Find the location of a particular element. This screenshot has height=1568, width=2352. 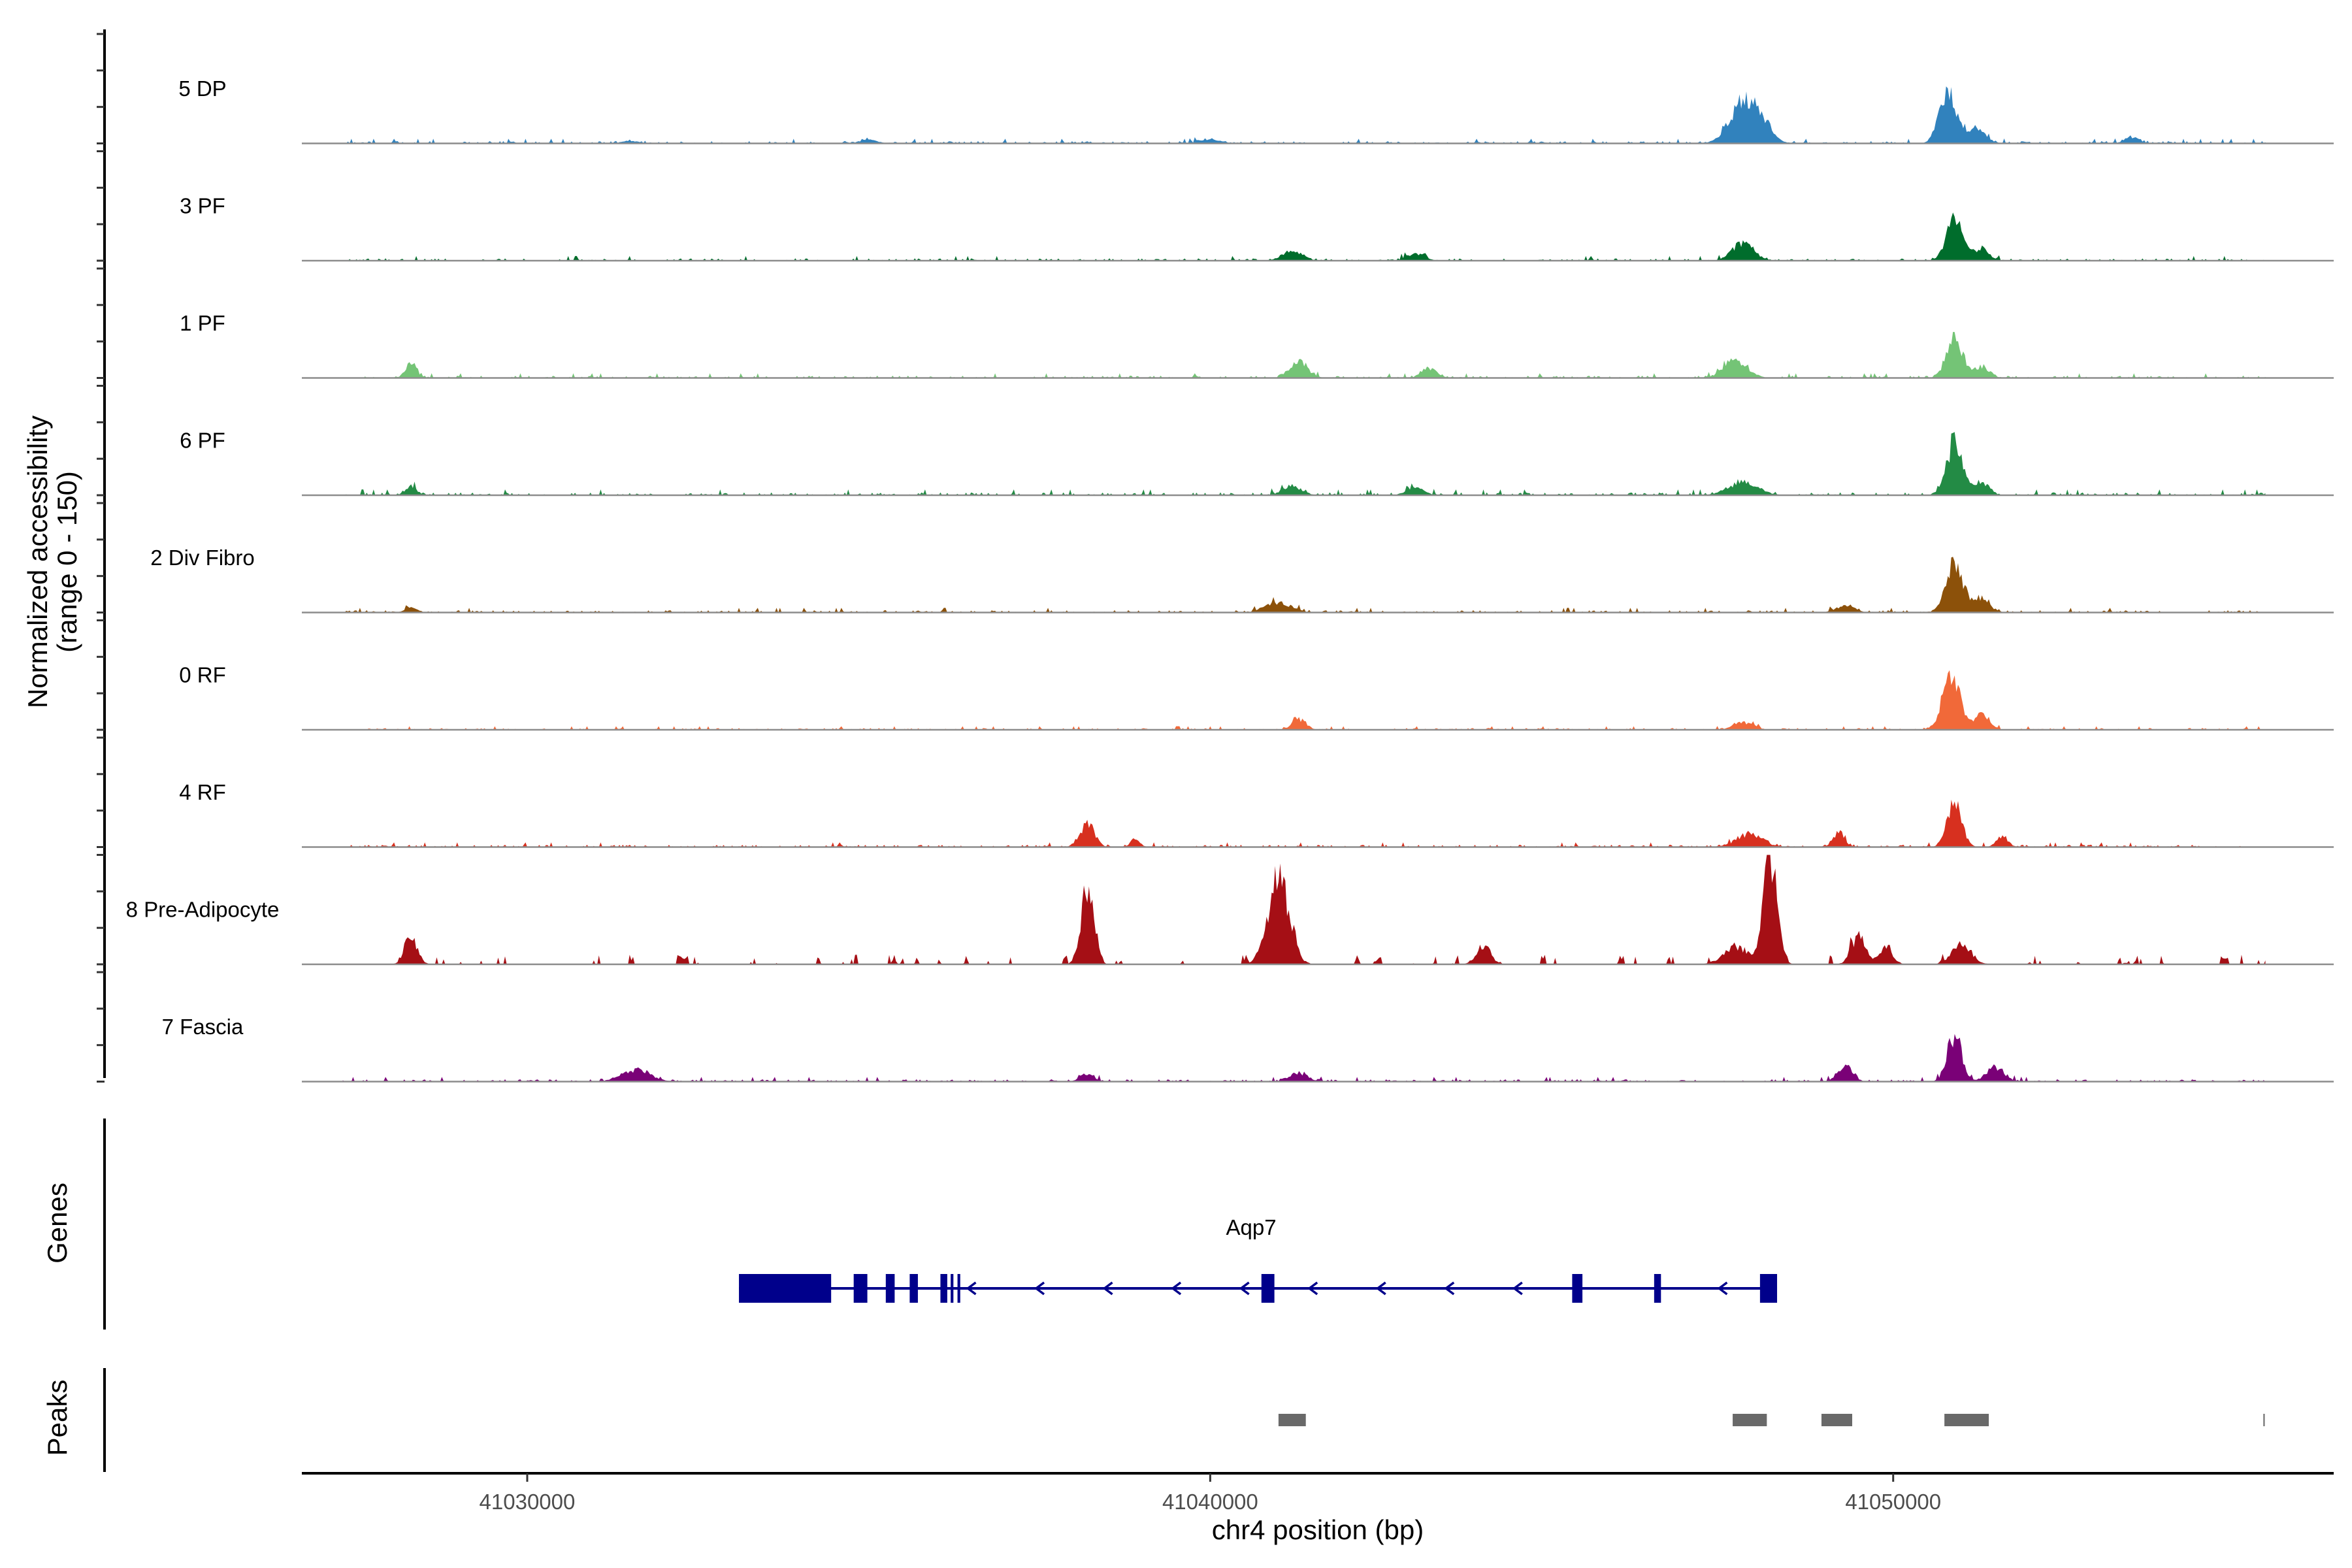

coverage-track: 5 DP is located at coordinates (1256, 110).